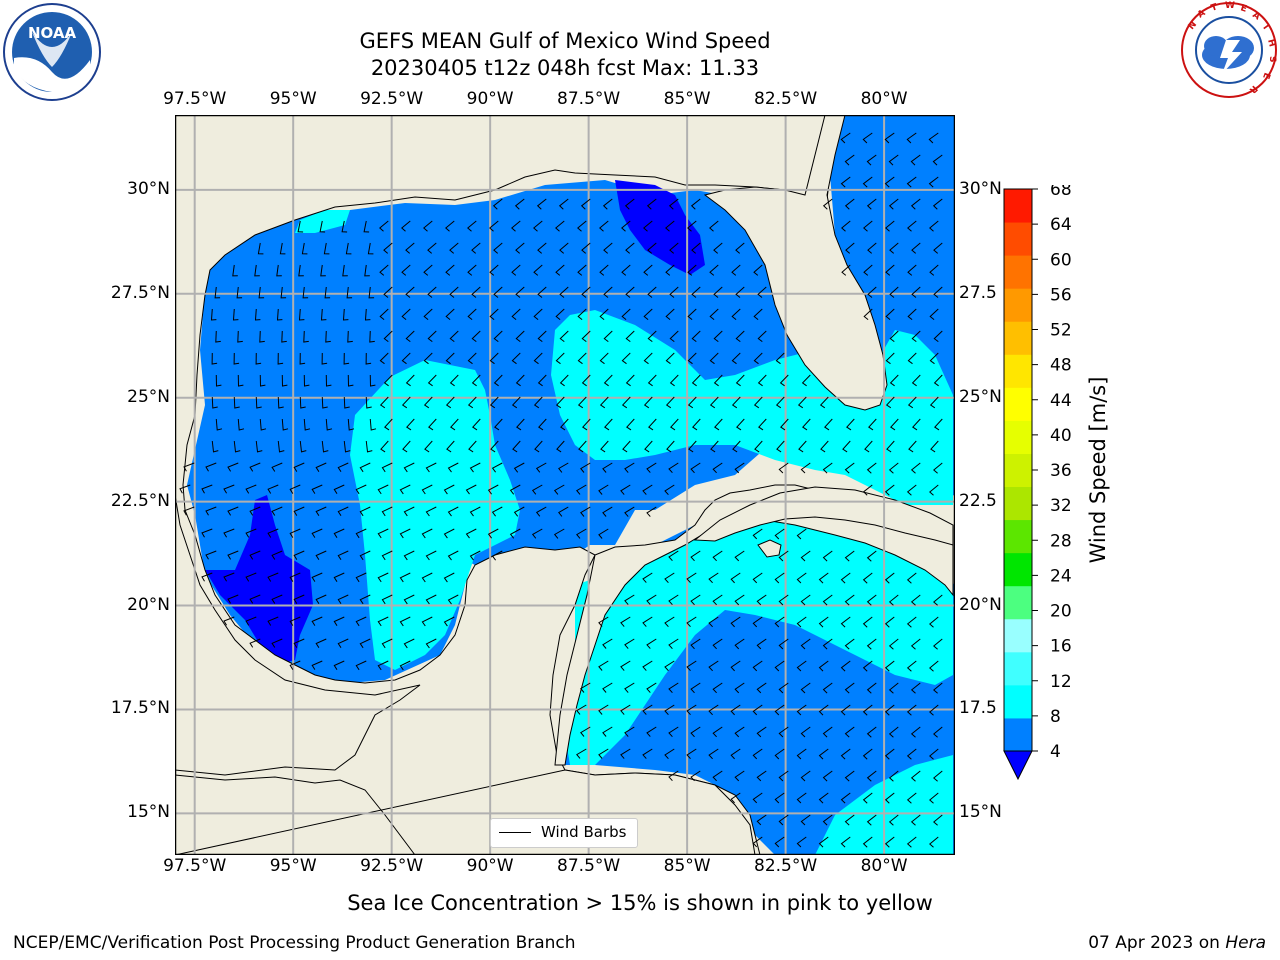 The image size is (1280, 960). What do you see at coordinates (148, 188) in the screenshot?
I see `lat-tick-left: 30°N` at bounding box center [148, 188].